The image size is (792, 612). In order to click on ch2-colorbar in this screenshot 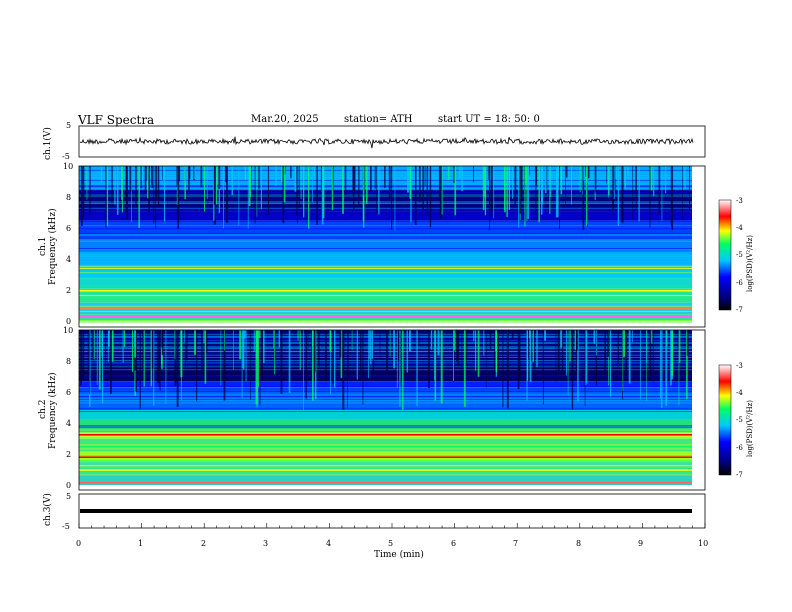, I will do `click(725, 420)`.